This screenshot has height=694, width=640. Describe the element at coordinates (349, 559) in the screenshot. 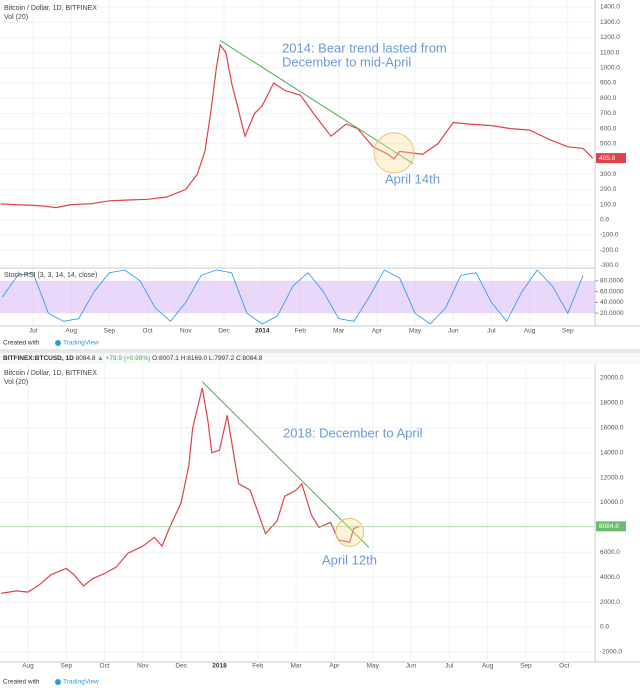

I see `callout: April 12th` at that location.